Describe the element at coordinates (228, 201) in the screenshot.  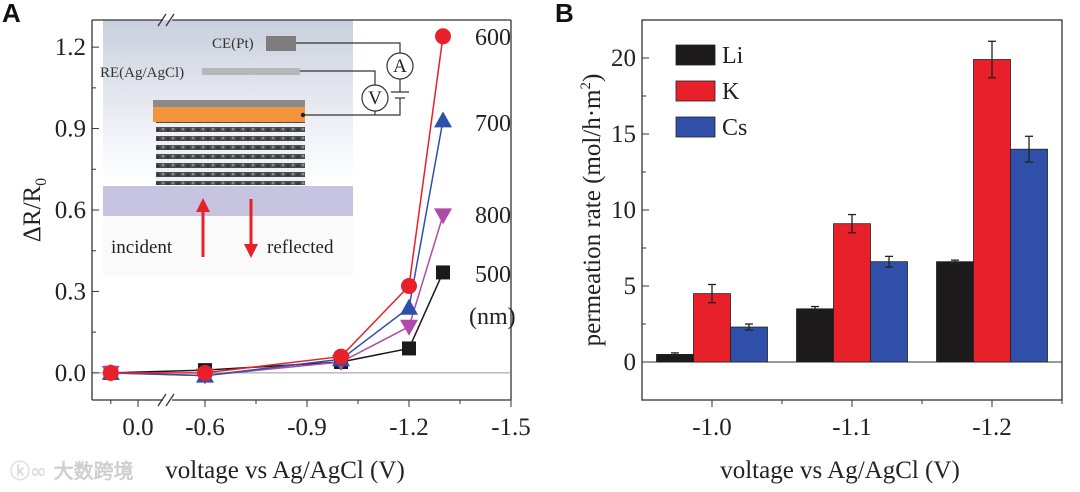
I see `substrate-band` at that location.